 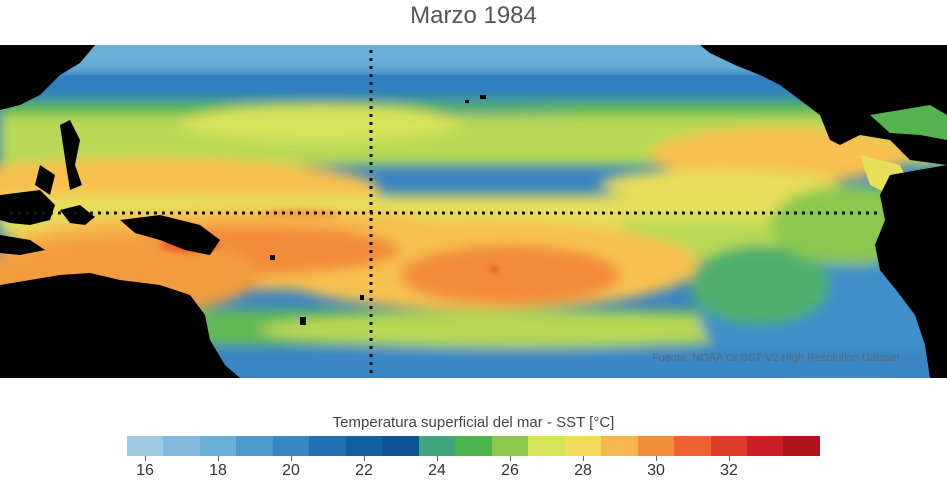 What do you see at coordinates (437, 470) in the screenshot?
I see `colorbar-tick-label: 24` at bounding box center [437, 470].